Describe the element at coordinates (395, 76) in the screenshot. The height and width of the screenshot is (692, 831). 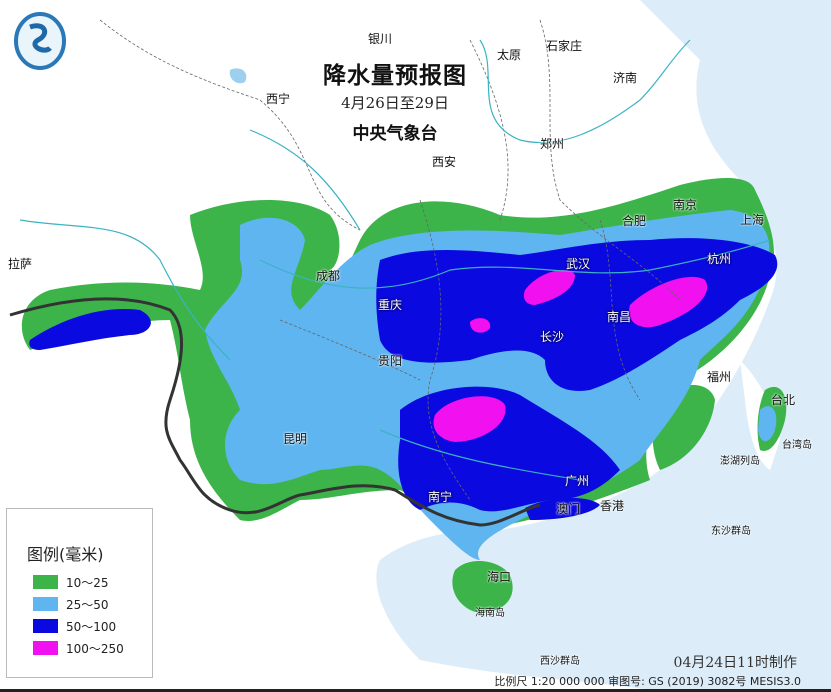
I see `map-title: 降水量预报图` at that location.